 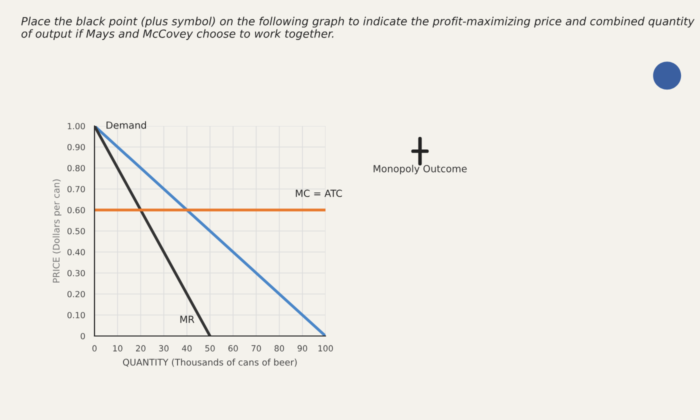 I want to click on x-tick-label: 0, so click(x=94, y=348).